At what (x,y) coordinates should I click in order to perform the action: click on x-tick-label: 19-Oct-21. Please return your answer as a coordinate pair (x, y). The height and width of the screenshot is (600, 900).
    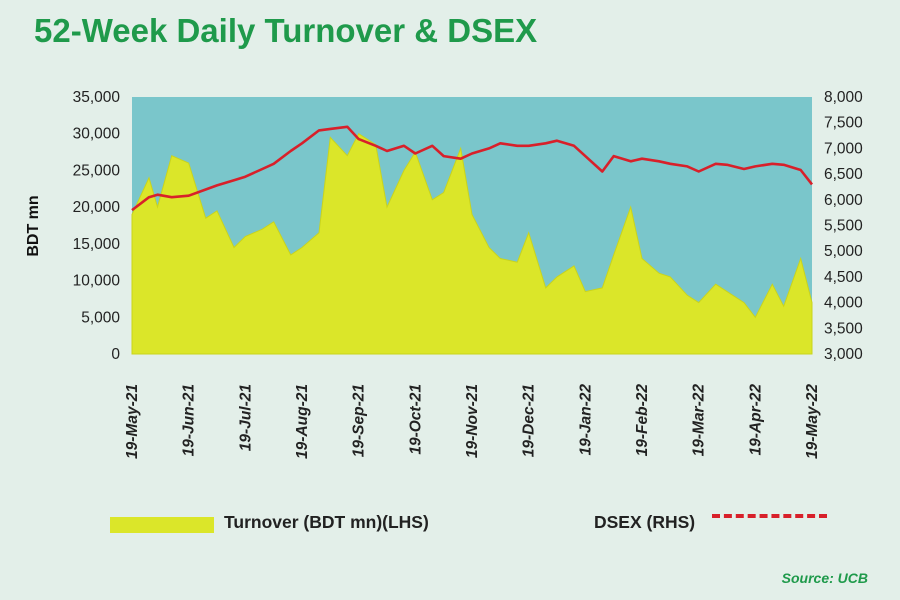
    Looking at the image, I should click on (415, 419).